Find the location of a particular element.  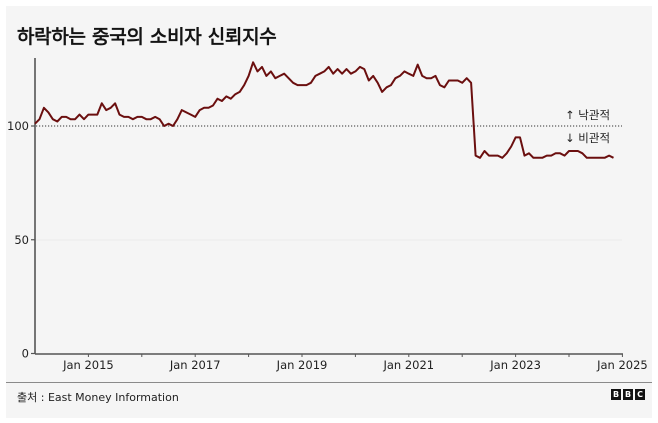

chart-title: 하락하는 중국의 소비자 신뢰지수 is located at coordinates (147, 37).